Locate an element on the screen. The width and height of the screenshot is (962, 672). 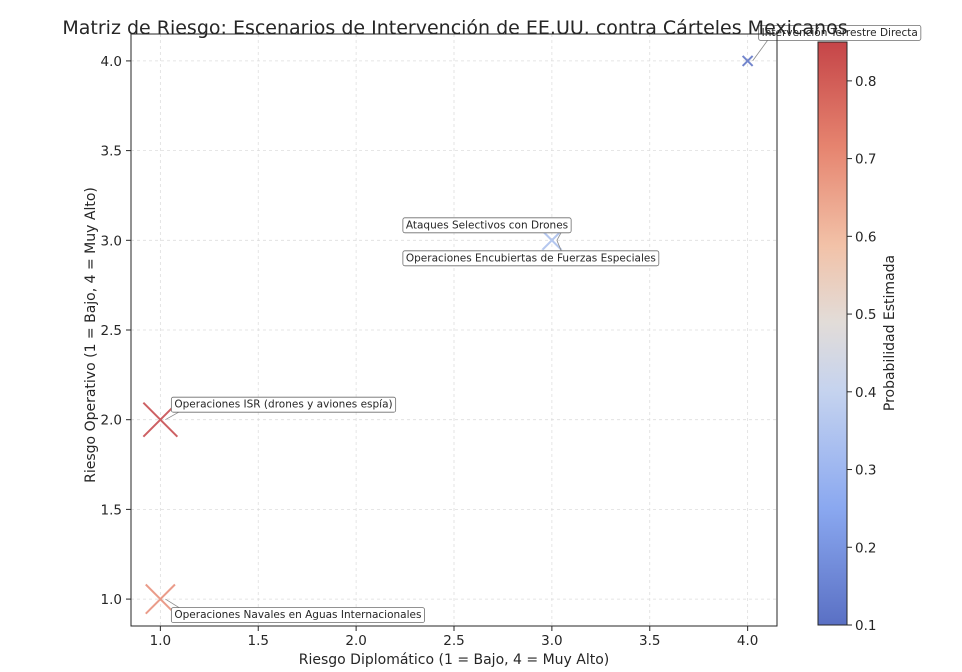
y-tick-label: 2.5 is located at coordinates (111, 331).